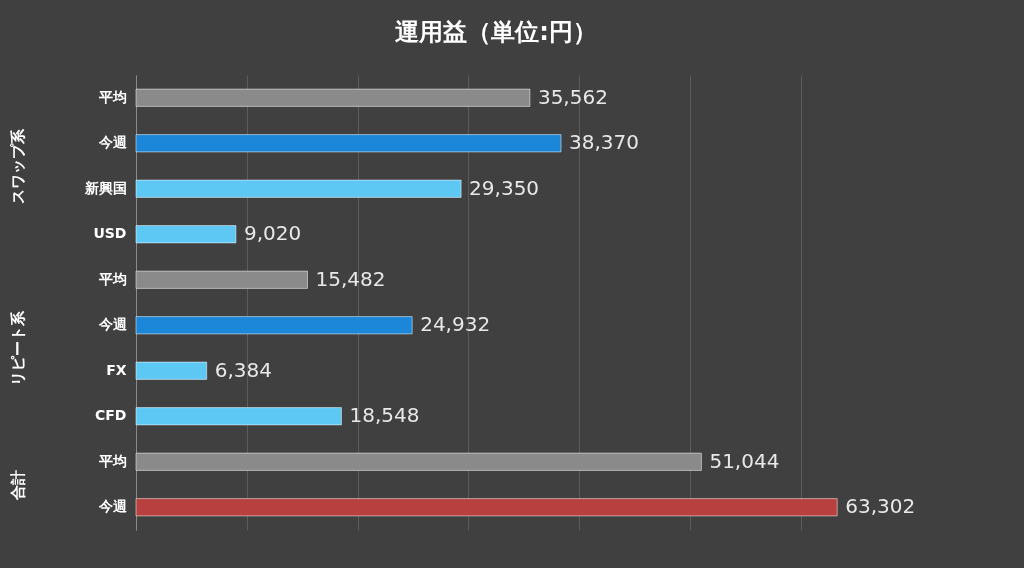 The image size is (1024, 568). I want to click on data-label: 63,302, so click(880, 506).